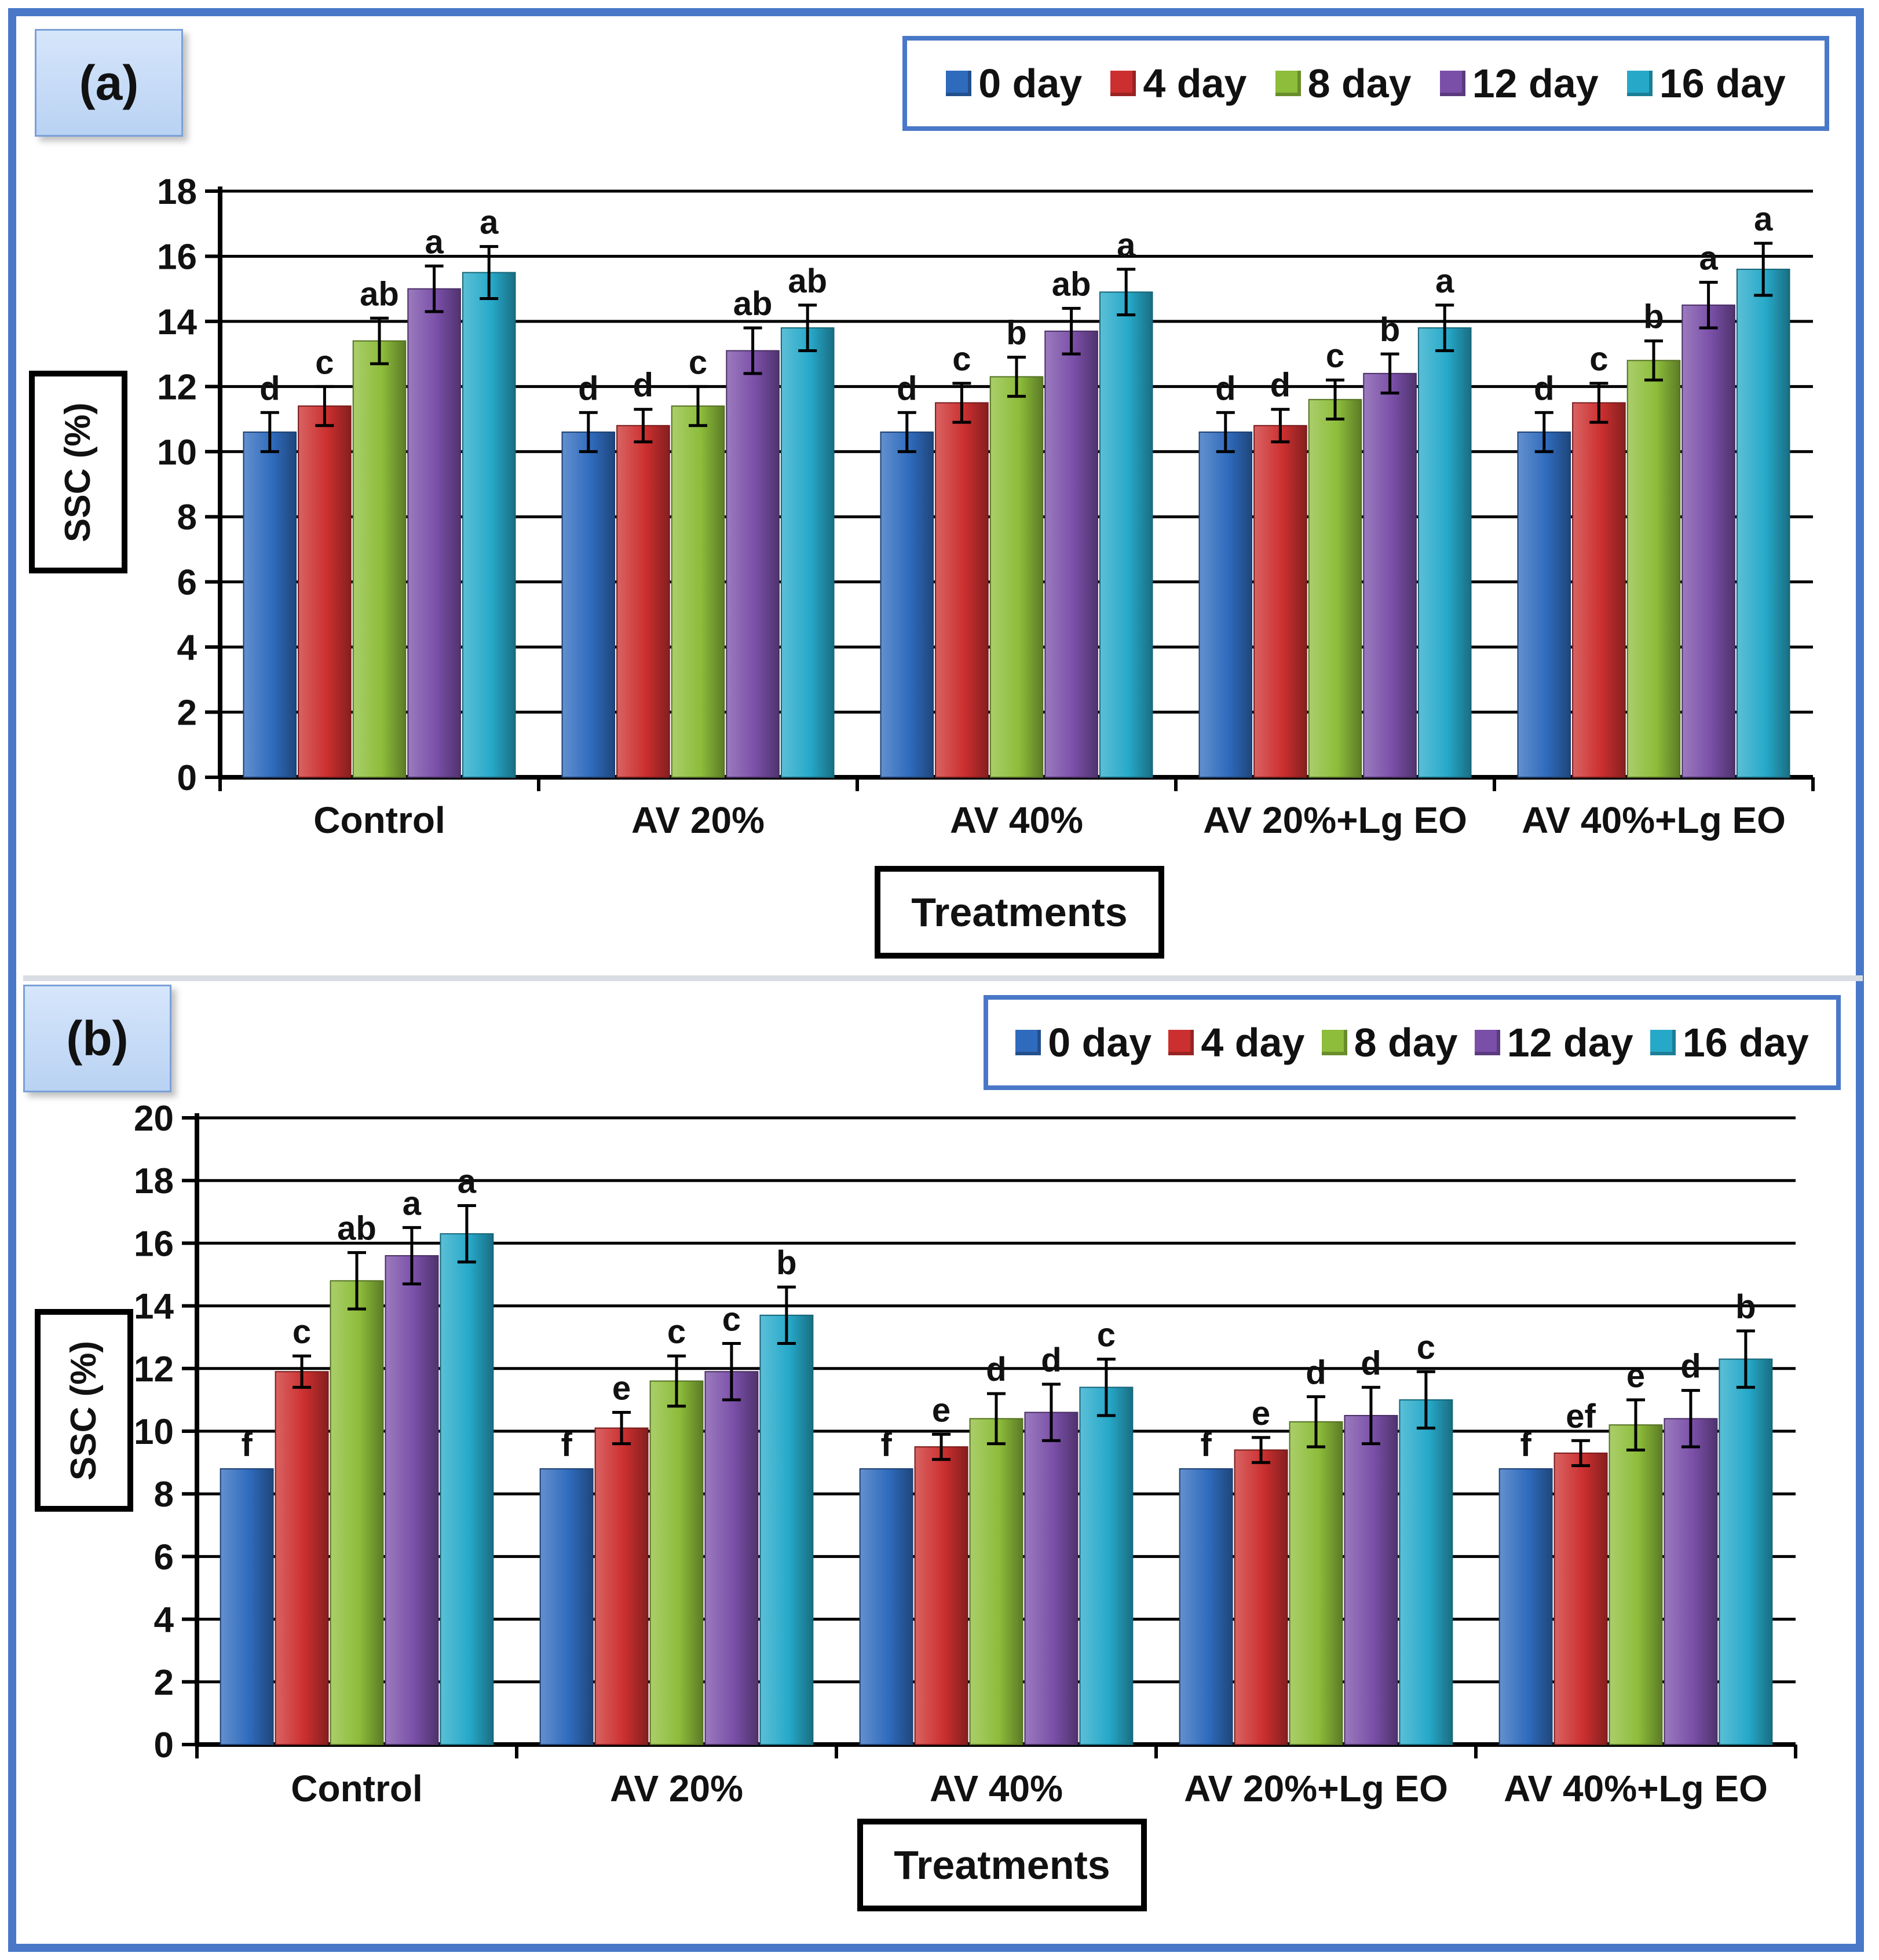 The height and width of the screenshot is (1960, 1879). What do you see at coordinates (177, 387) in the screenshot?
I see `y-tick-label: 12` at bounding box center [177, 387].